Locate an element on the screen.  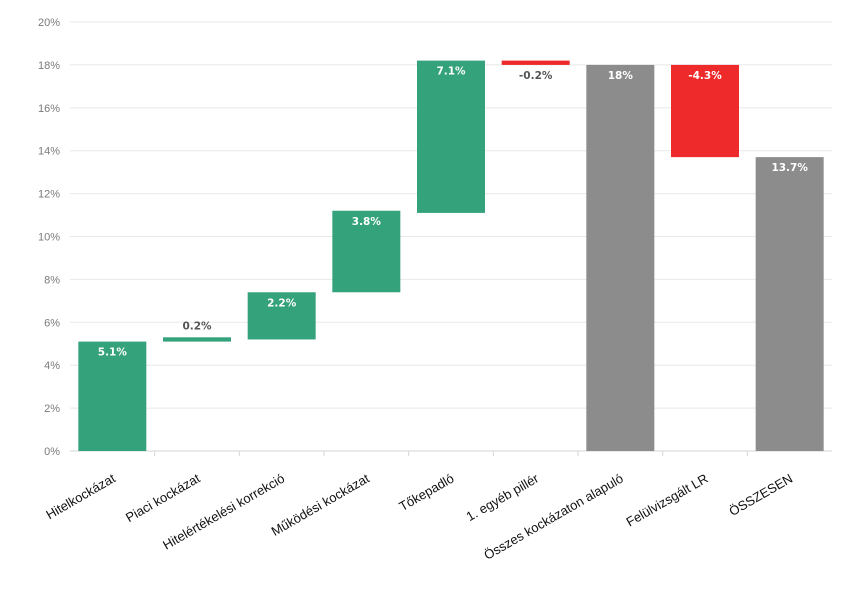
y-axis-ticks: 0% 2% 4% 6% 8% 10% 12% 14% 16% 18% 20% is located at coordinates (49, 237).